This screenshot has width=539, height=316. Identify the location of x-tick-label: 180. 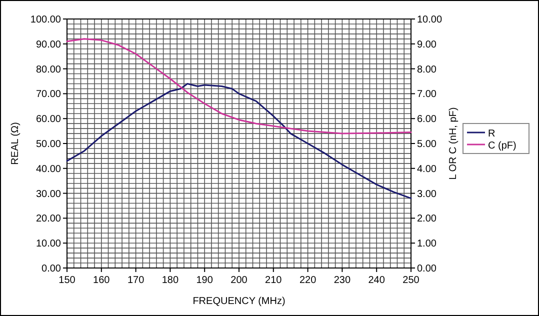
(170, 280).